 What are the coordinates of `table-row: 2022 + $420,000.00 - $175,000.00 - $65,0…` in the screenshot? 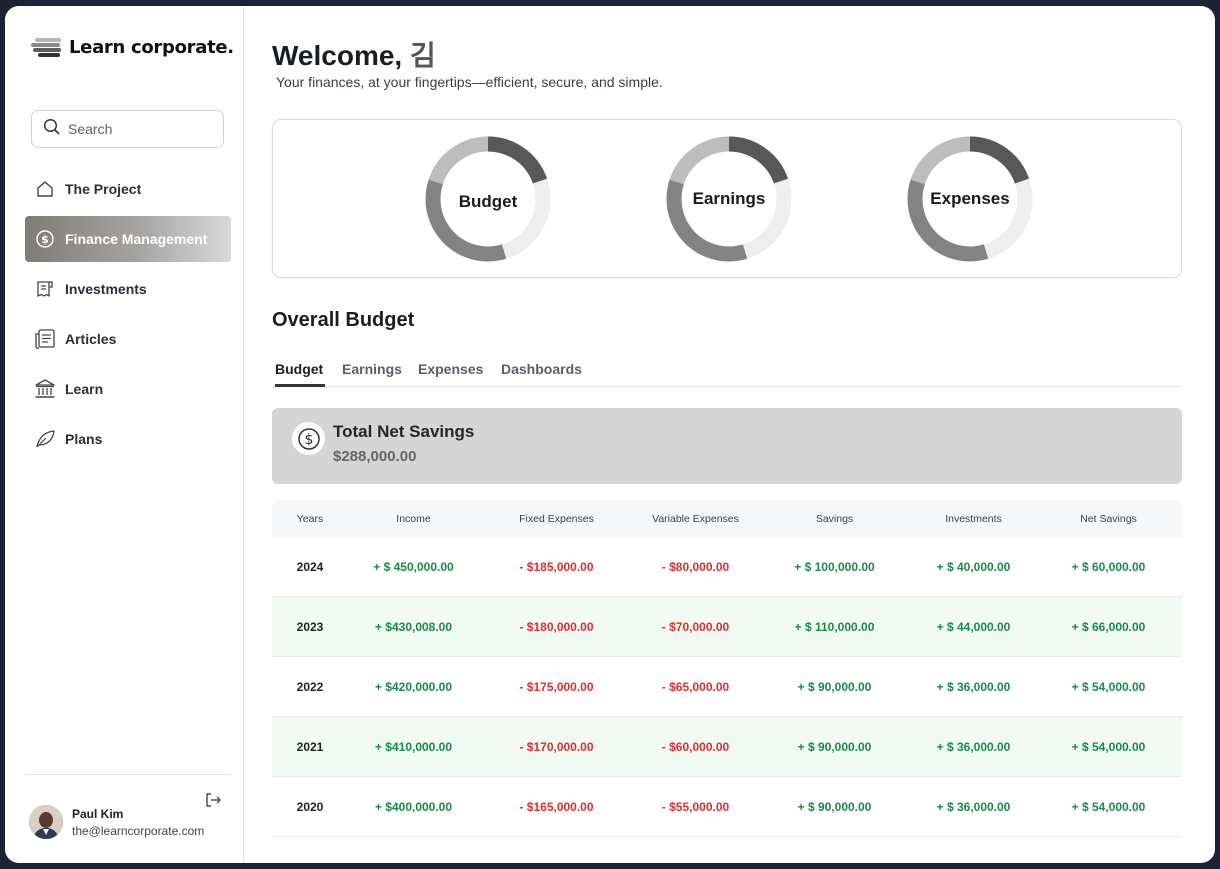 It's located at (727, 687).